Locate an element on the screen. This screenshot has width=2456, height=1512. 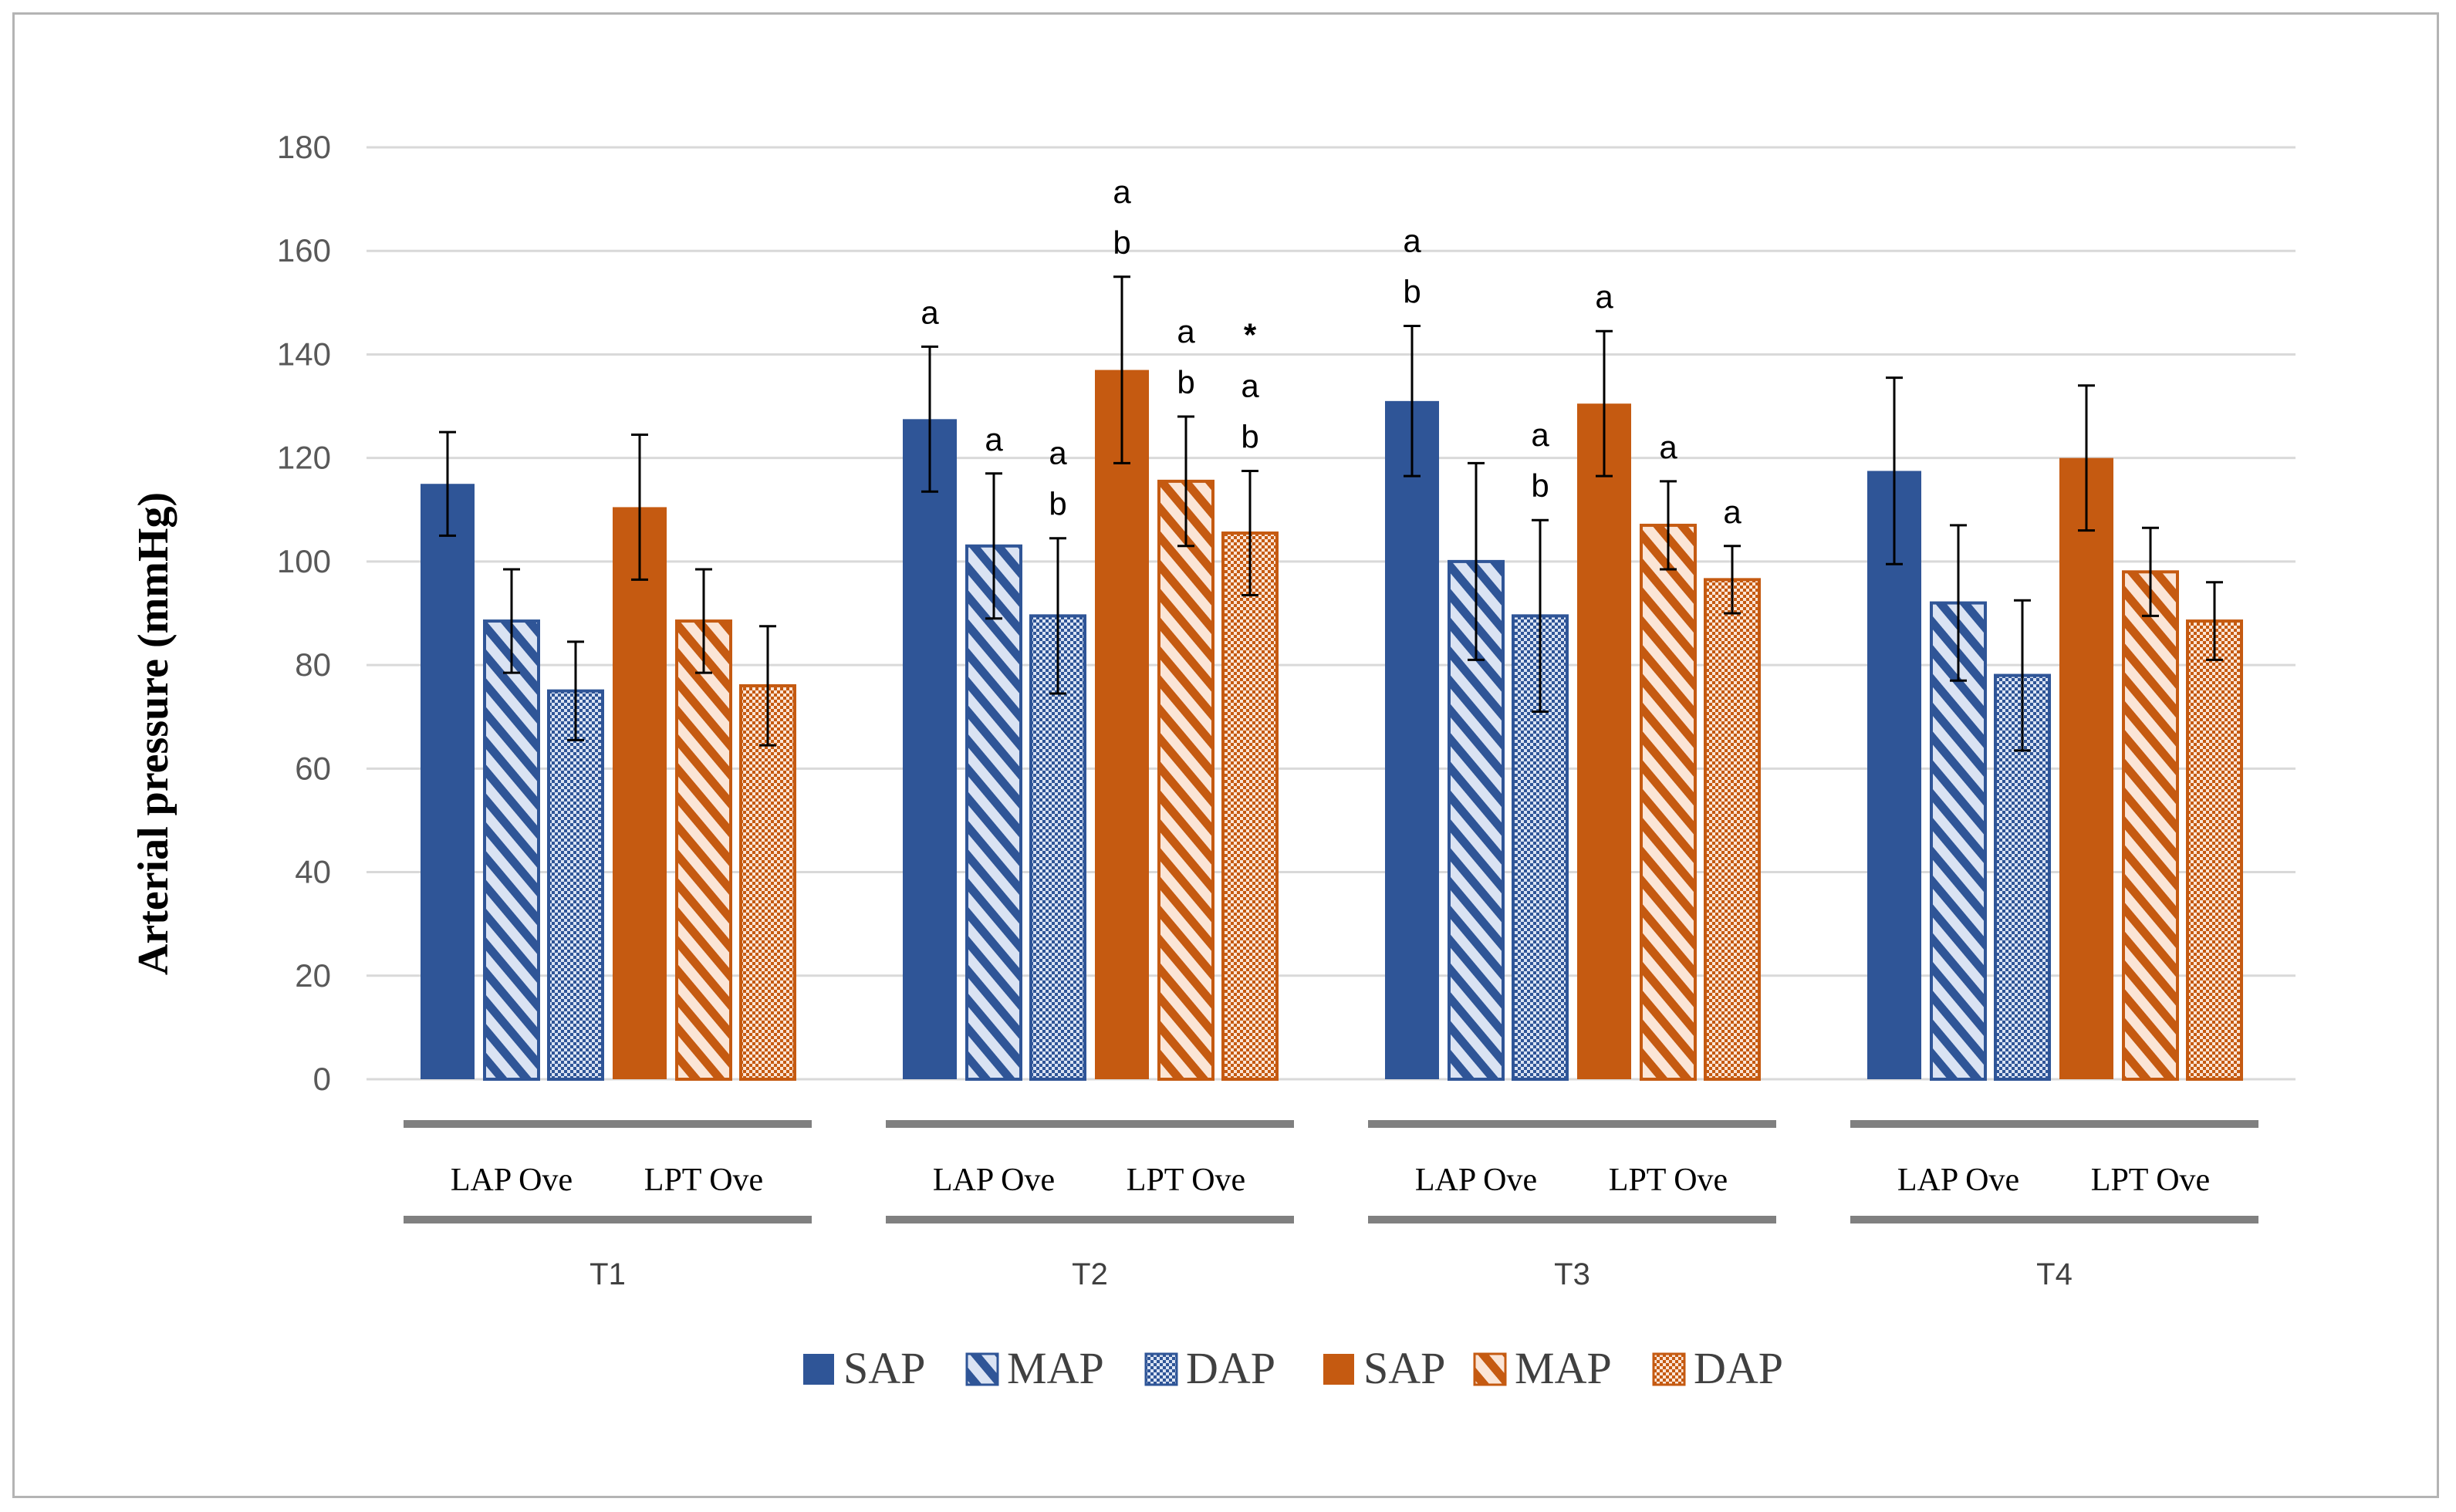
bar-t3-lpt-ove-sap is located at coordinates (1604, 741).